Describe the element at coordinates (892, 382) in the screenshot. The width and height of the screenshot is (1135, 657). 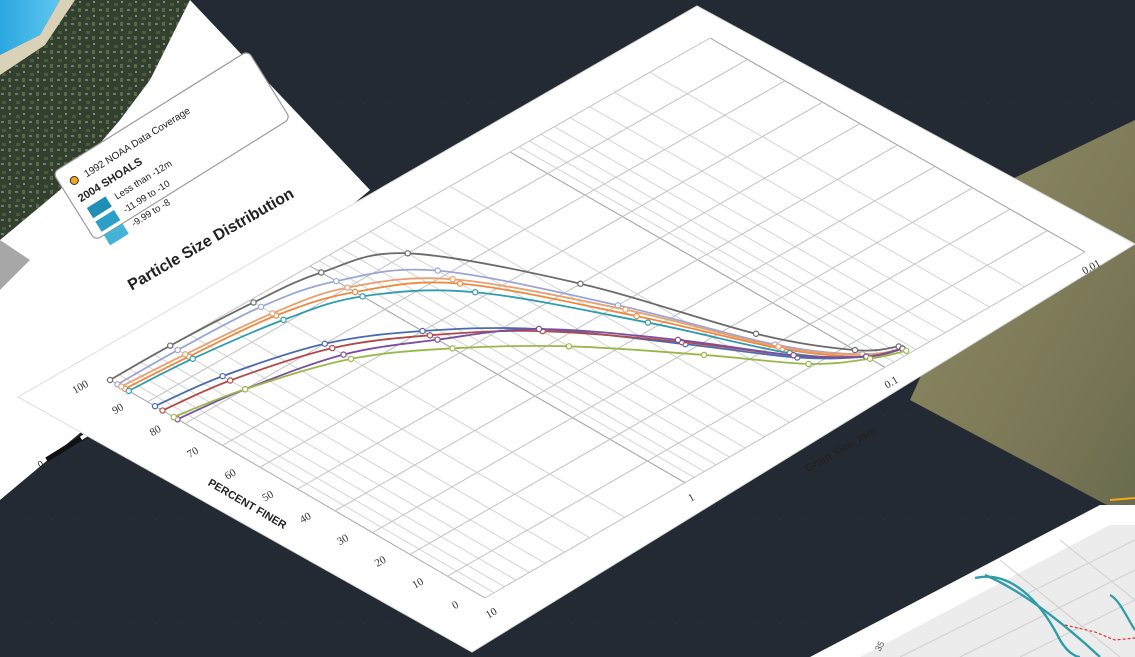
I see `x-tick-label-0.1: 0.1` at that location.